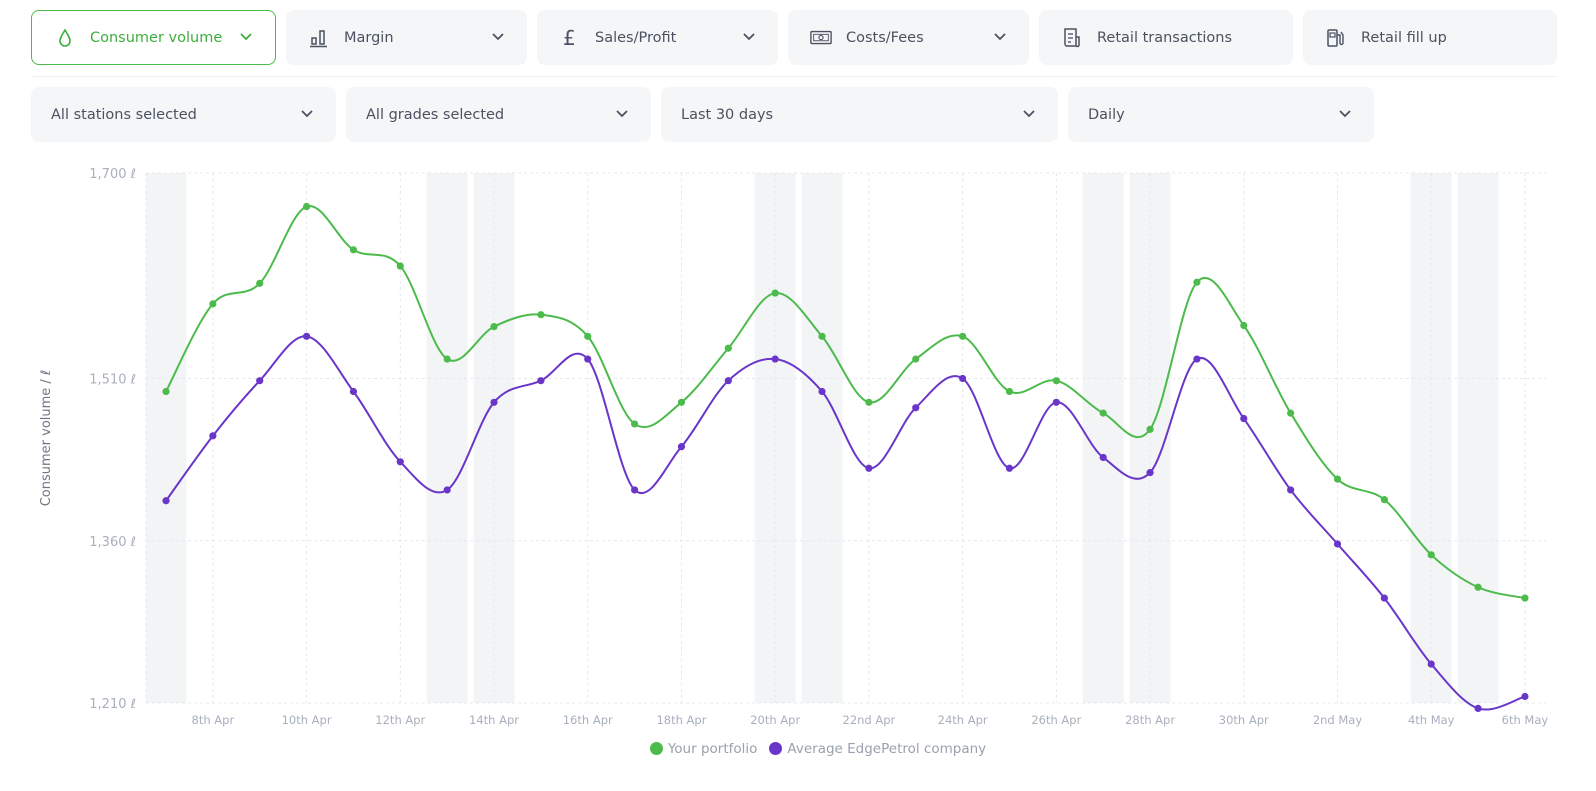  Describe the element at coordinates (406, 37) in the screenshot. I see `tab-margin: Margin` at that location.